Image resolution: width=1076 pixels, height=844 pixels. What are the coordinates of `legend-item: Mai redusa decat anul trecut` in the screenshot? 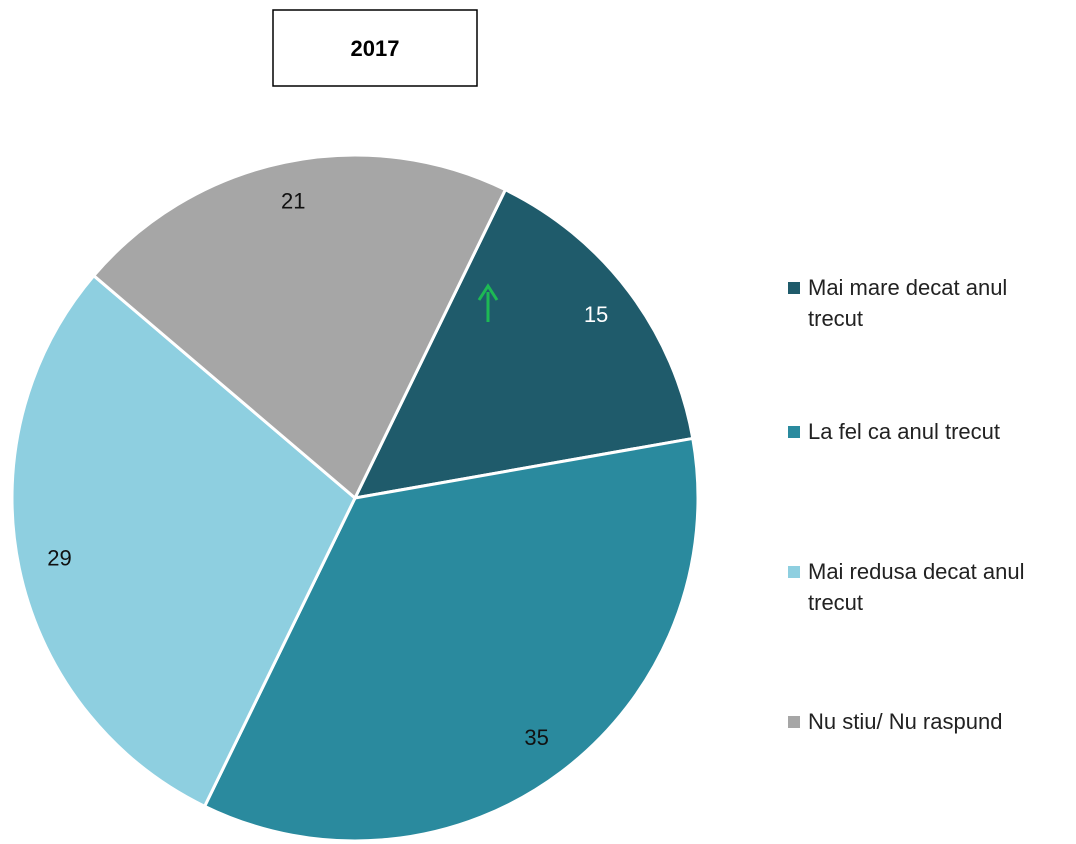 It's located at (928, 587).